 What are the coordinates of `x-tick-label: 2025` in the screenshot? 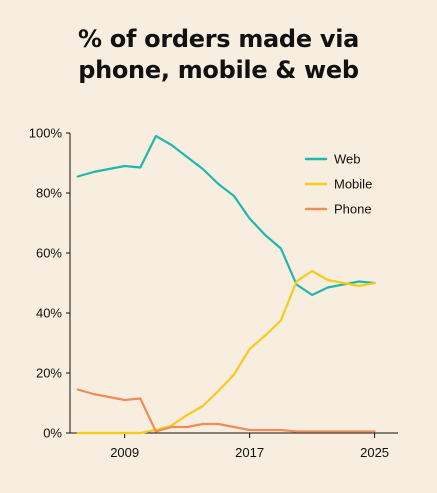 It's located at (374, 452).